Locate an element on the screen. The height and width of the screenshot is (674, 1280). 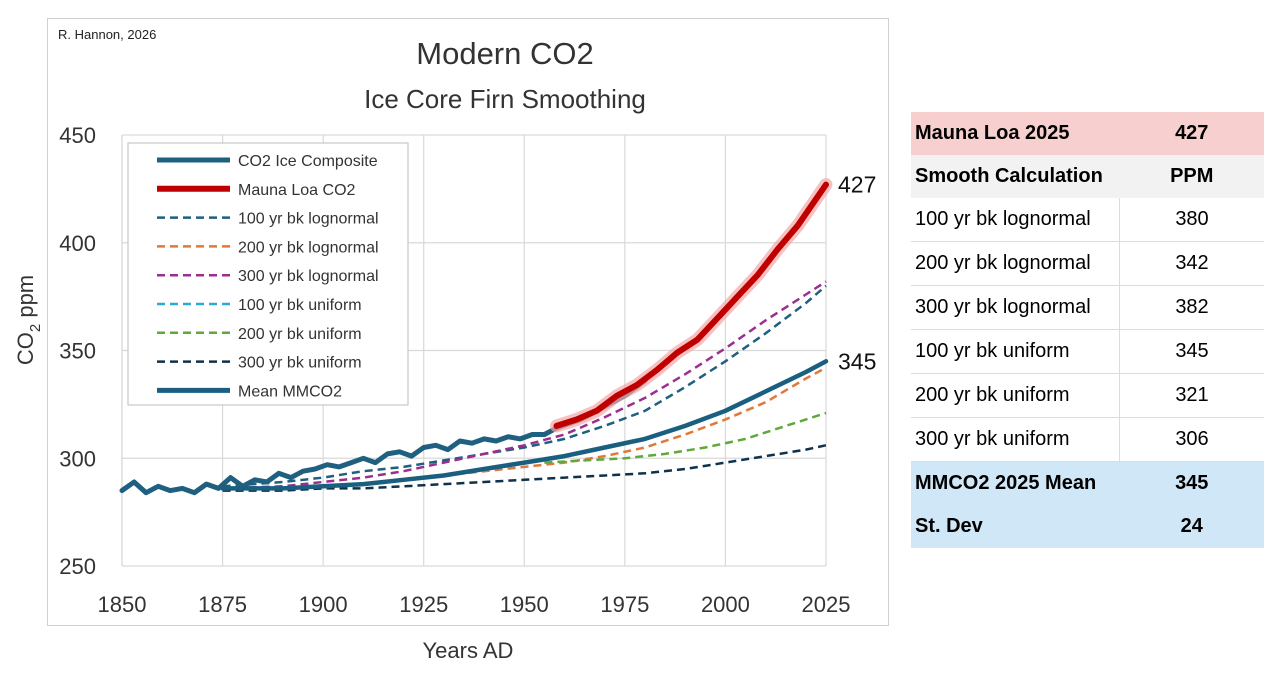
credit-text: R. Hannon, 2026 is located at coordinates (107, 34).